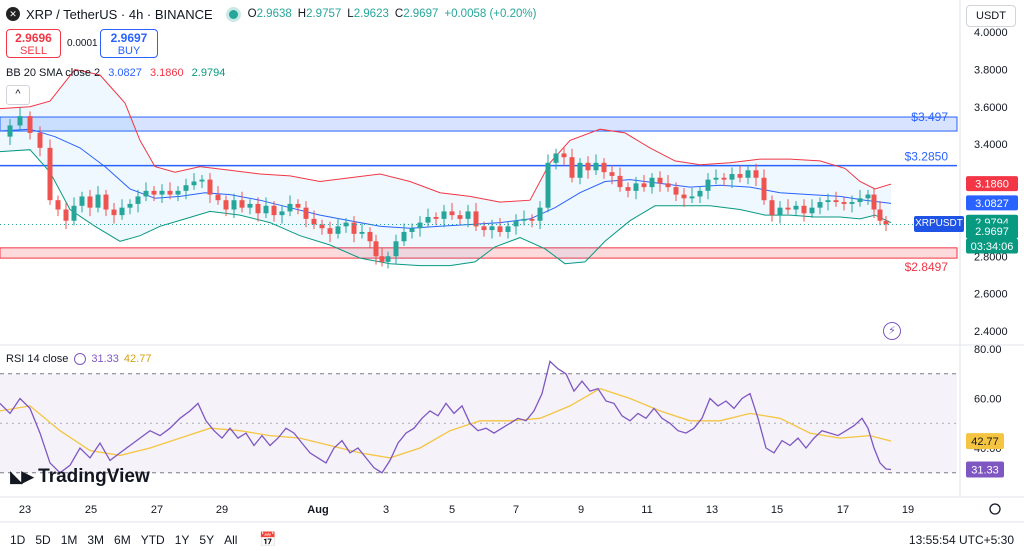  What do you see at coordinates (33, 43) in the screenshot?
I see `sell-button: 2.9696 SELL` at bounding box center [33, 43].